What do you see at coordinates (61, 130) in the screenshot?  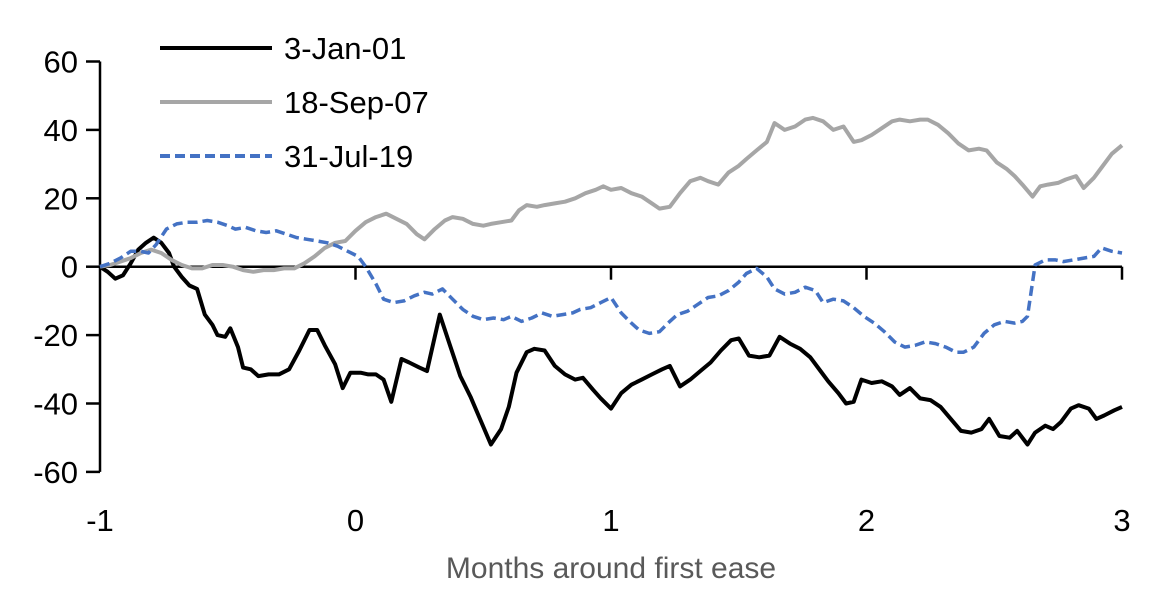 I see `y-tick-label: 40` at bounding box center [61, 130].